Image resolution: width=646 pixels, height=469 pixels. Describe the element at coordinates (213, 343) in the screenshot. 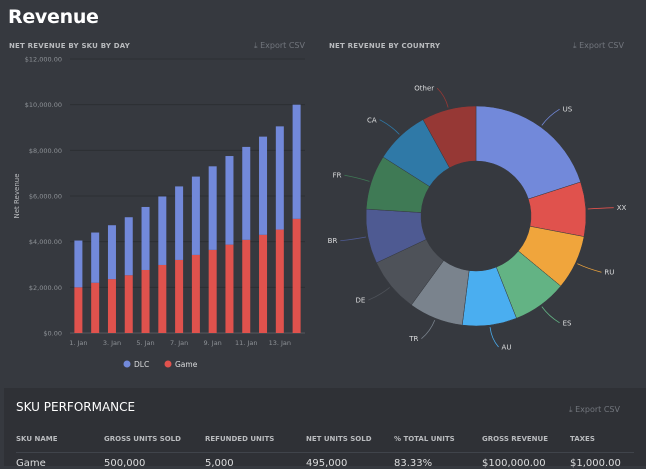

I see `x-tick-label: 9. Jan` at that location.